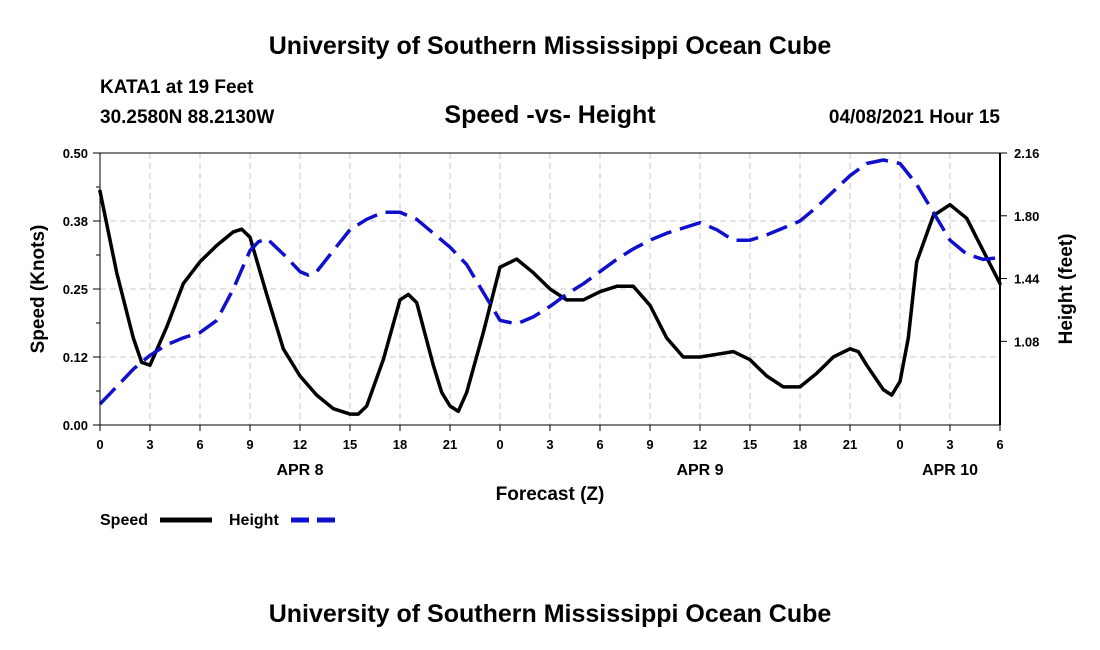 The image size is (1100, 650). What do you see at coordinates (75, 153) in the screenshot?
I see `y-tick-label: 0.50` at bounding box center [75, 153].